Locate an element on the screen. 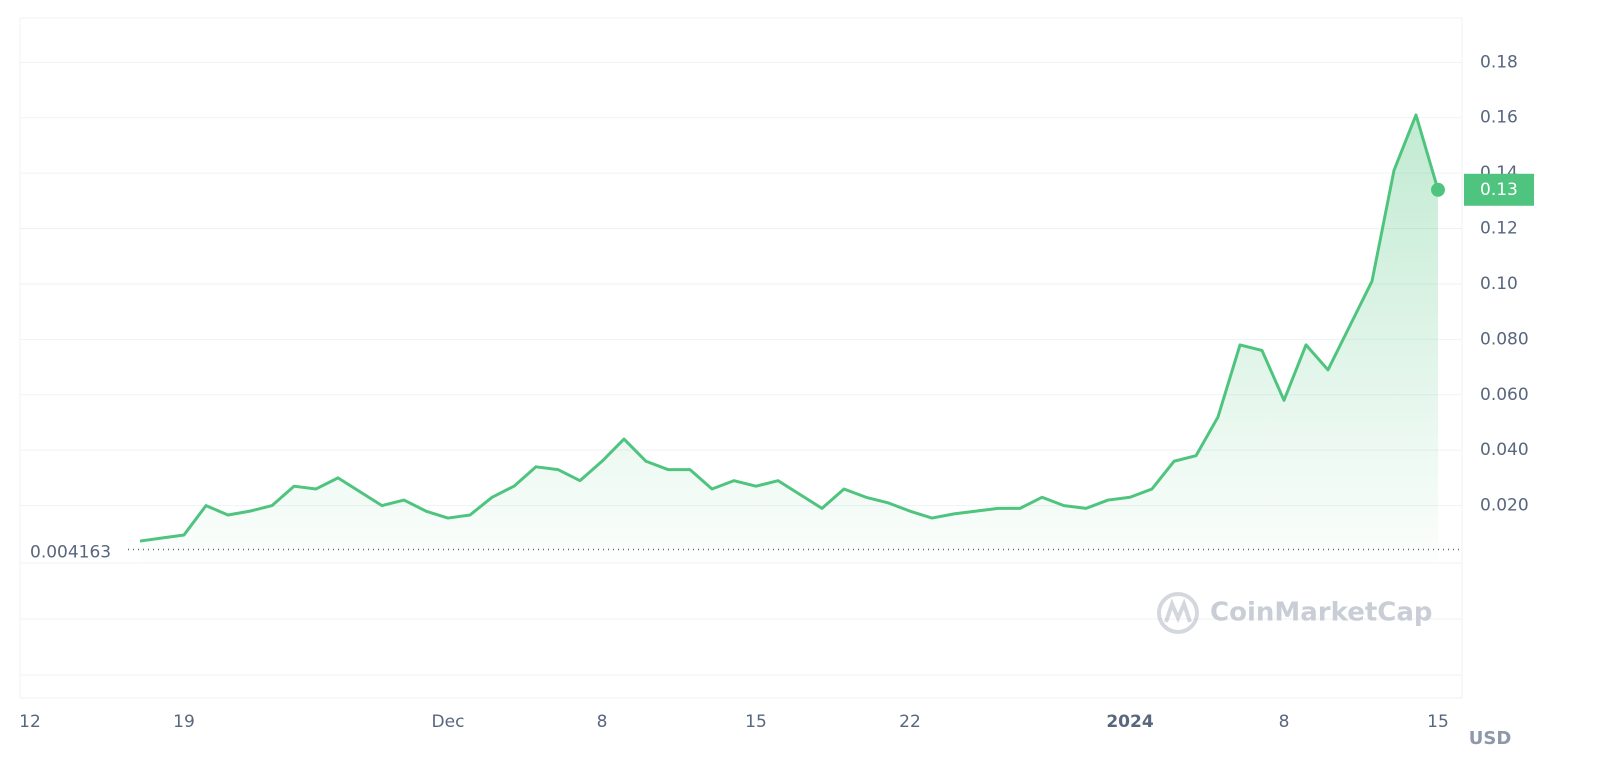 The image size is (1600, 774). last-point is located at coordinates (1438, 189).